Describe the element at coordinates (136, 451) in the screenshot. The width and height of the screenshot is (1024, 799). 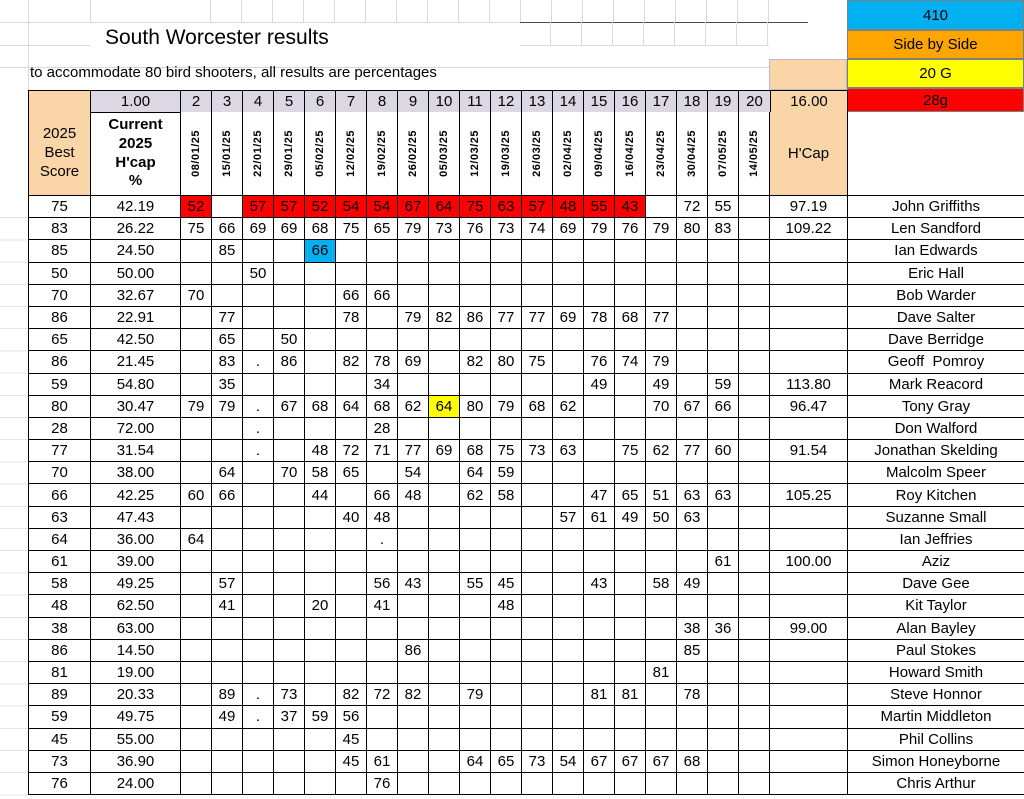
I see `hcap-percent-cell: 31.54` at that location.